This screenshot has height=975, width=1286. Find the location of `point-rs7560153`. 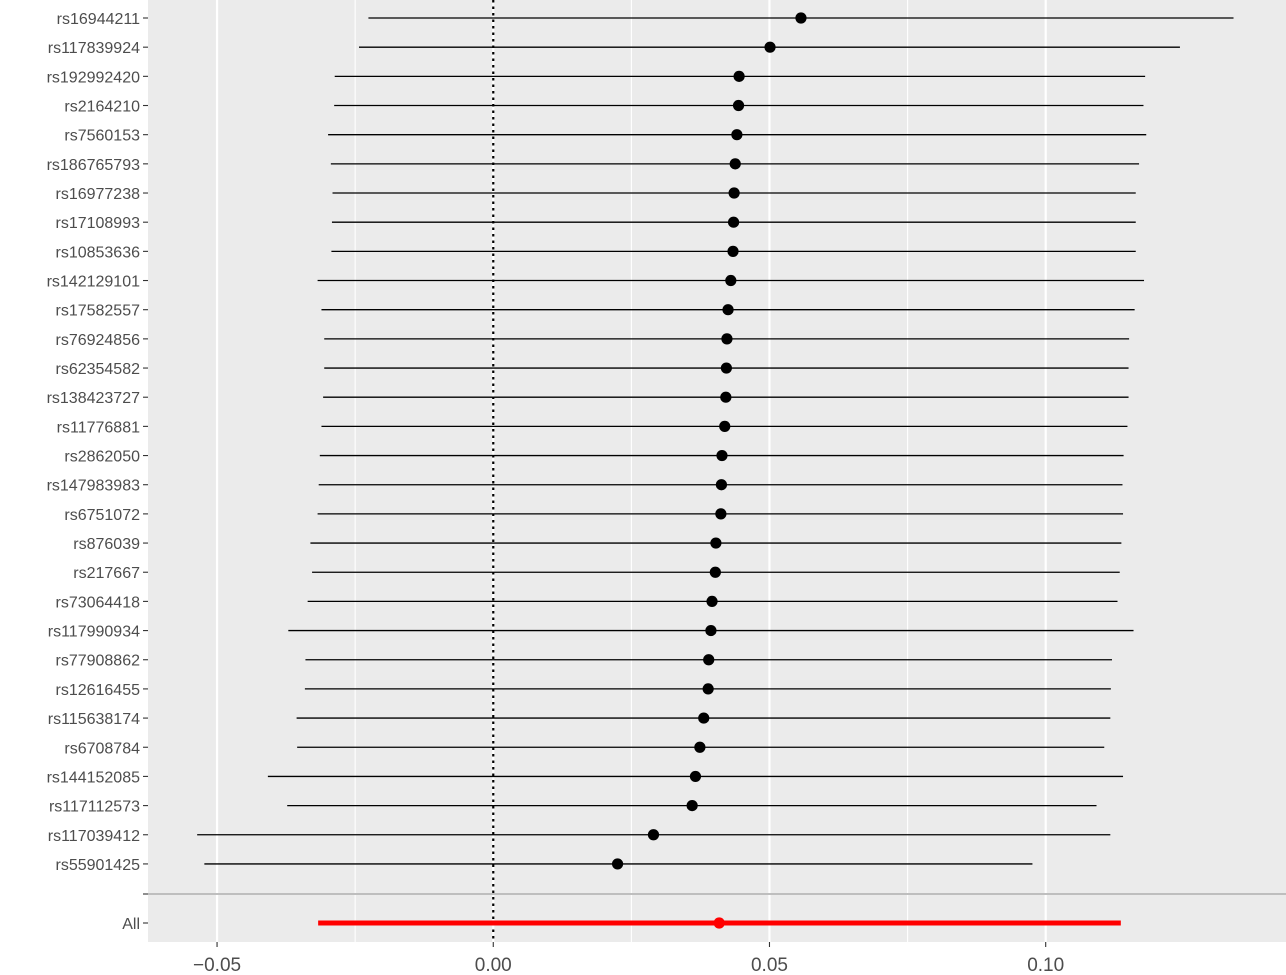

point-rs7560153 is located at coordinates (737, 135).